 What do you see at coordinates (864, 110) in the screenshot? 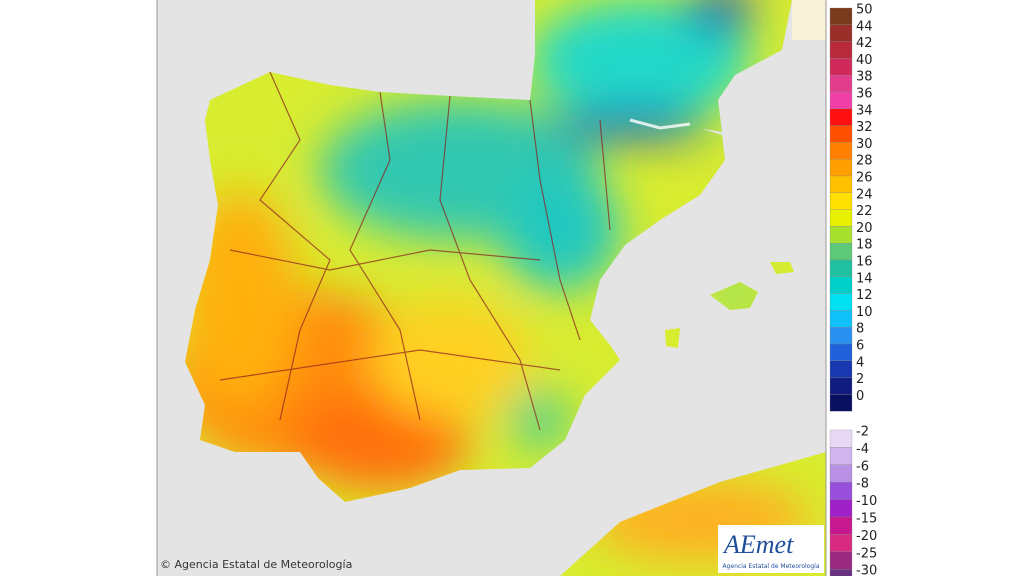
I see `legend-label: 34` at bounding box center [864, 110].